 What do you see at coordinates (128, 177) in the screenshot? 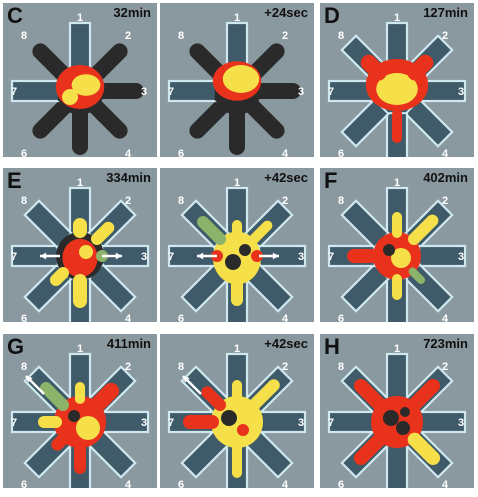
I see `panel-time: 334min` at bounding box center [128, 177].